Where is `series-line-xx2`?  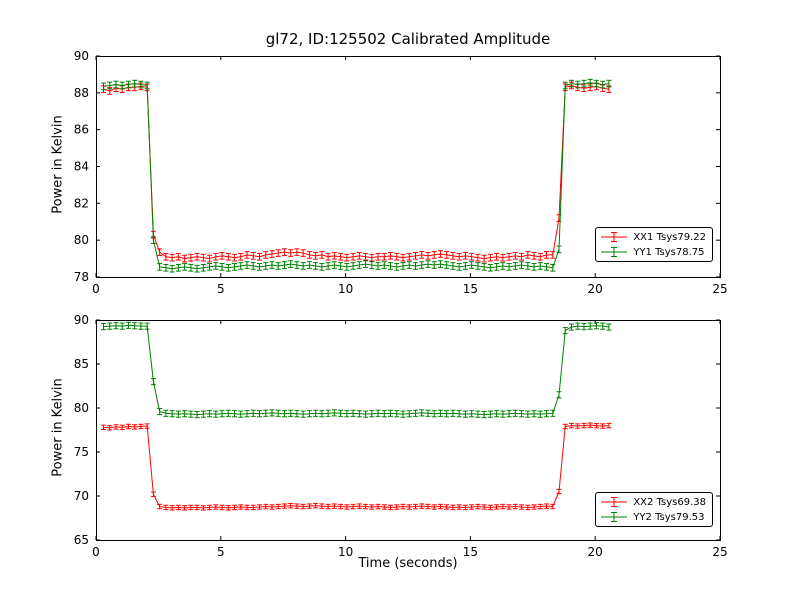
series-line-xx2 is located at coordinates (356, 466).